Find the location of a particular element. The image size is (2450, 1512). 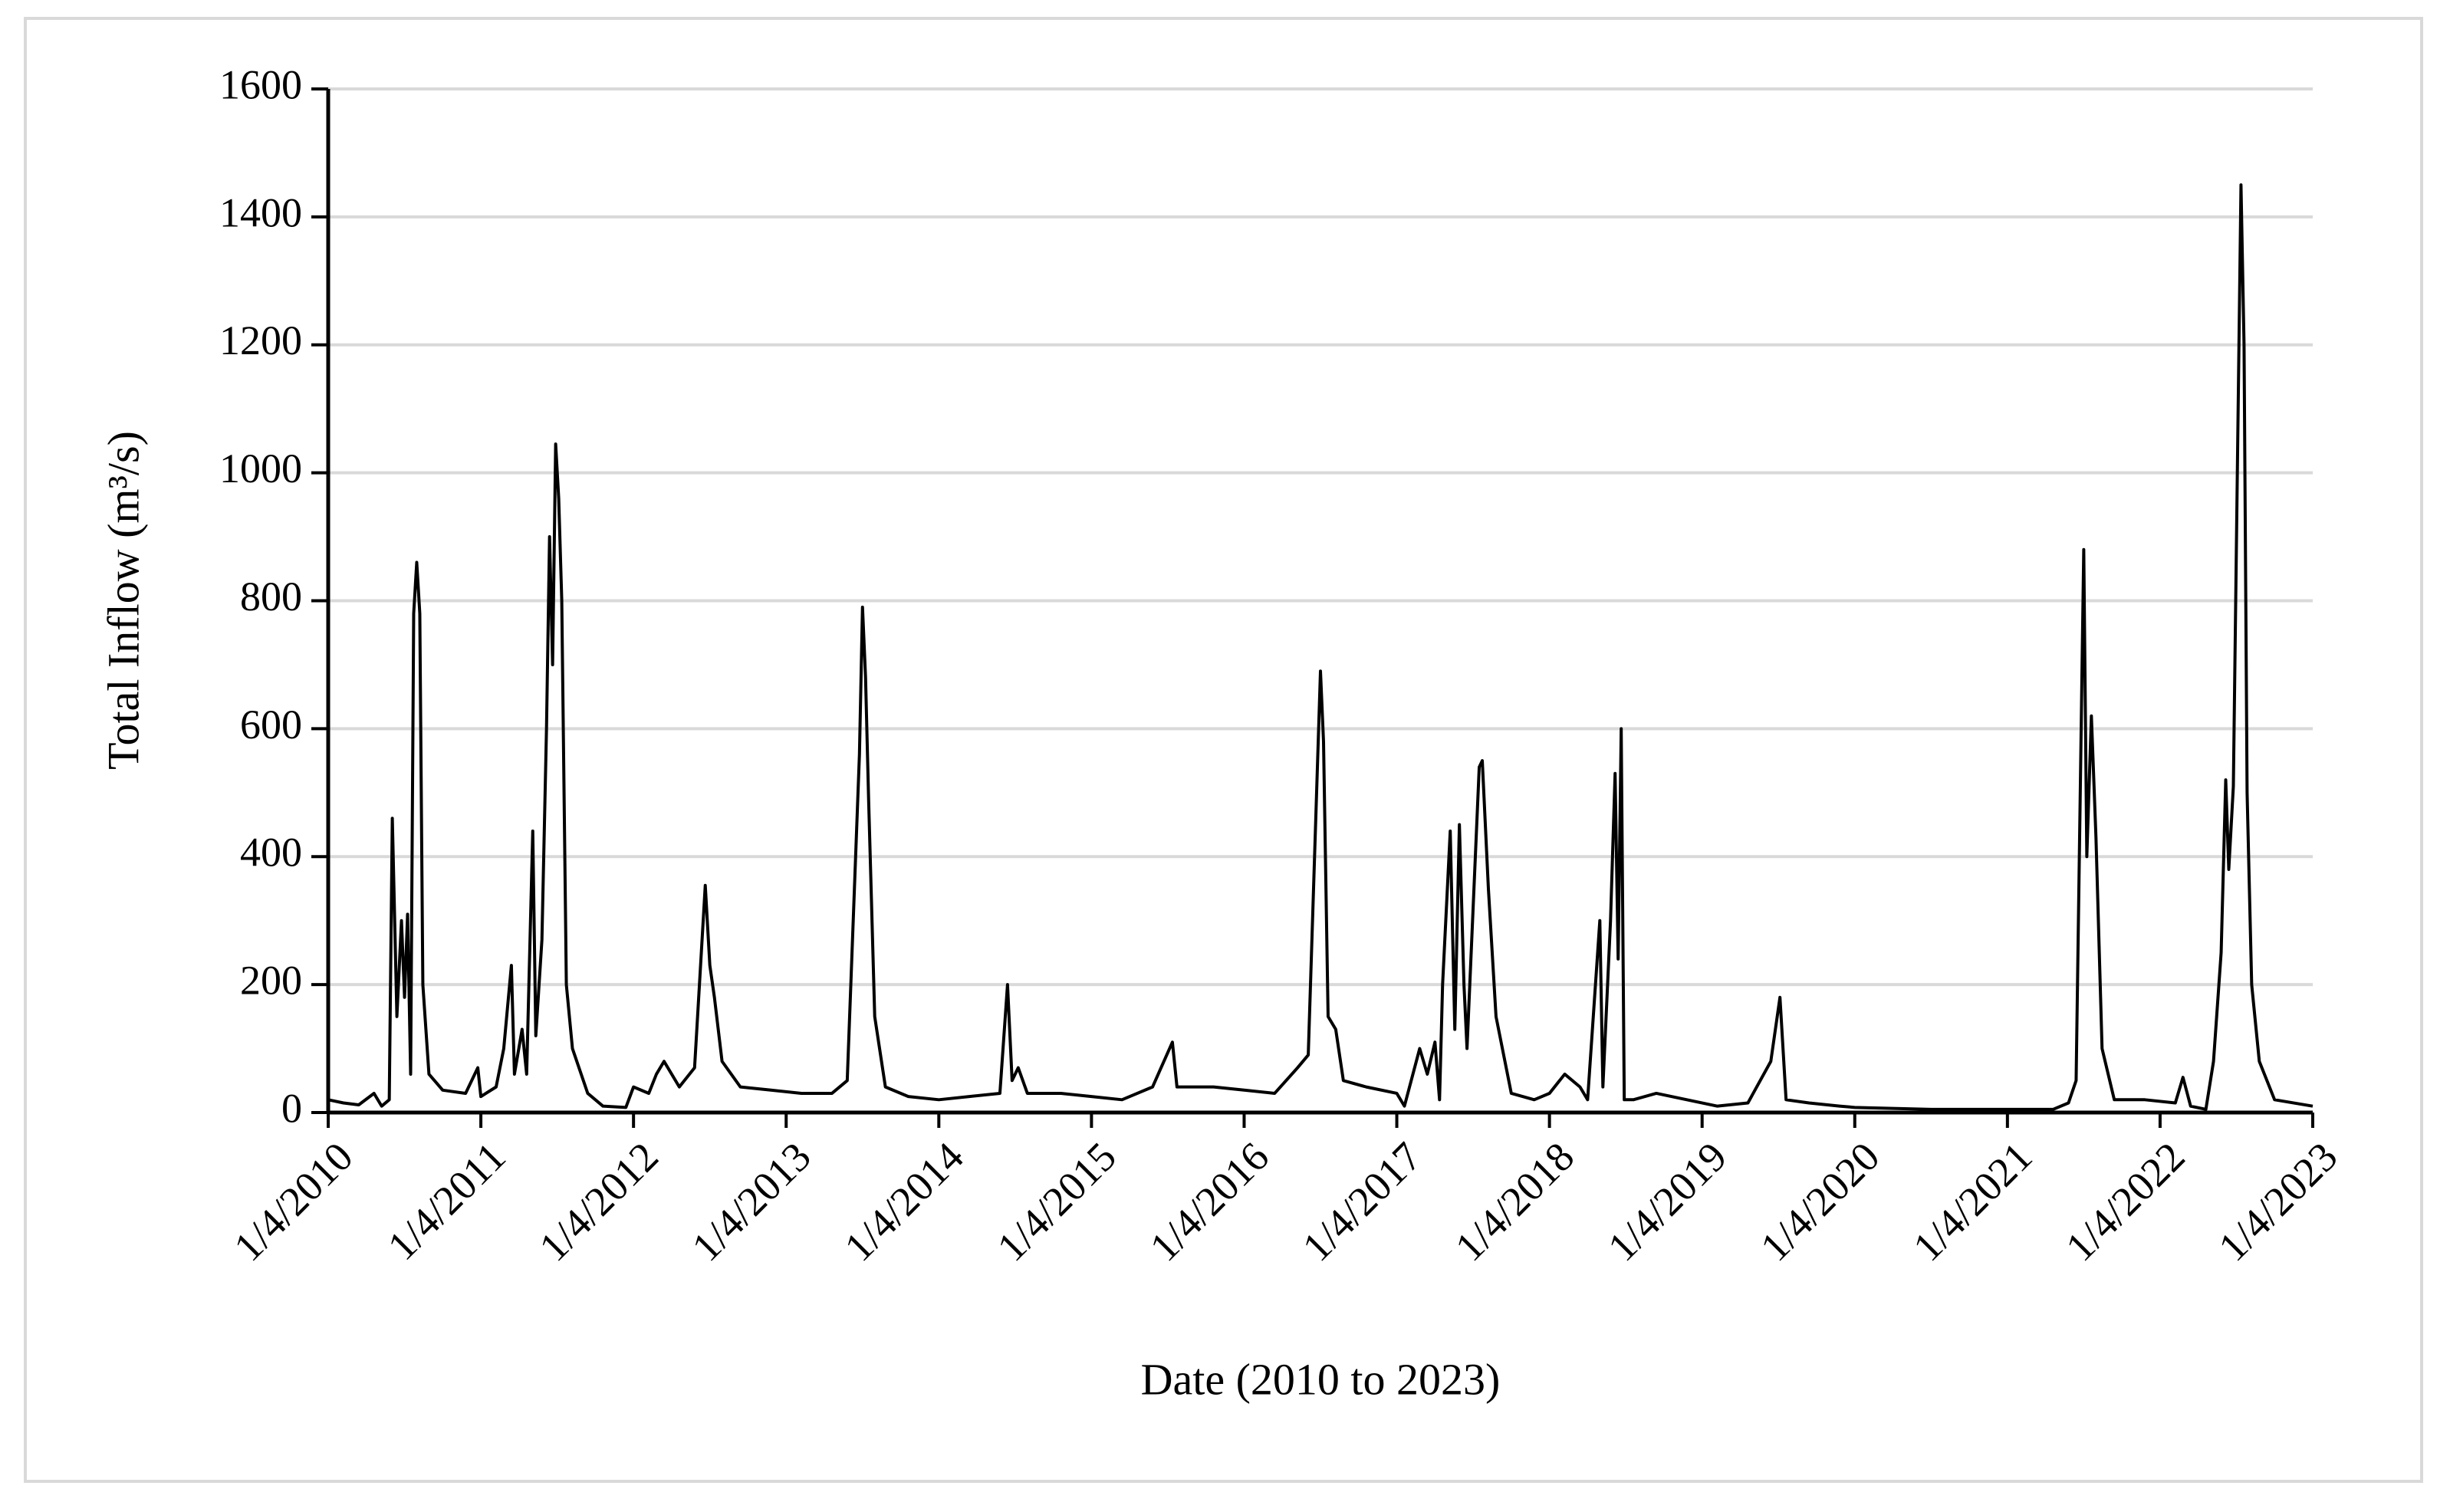

y-tick-label: 400 is located at coordinates (271, 853).